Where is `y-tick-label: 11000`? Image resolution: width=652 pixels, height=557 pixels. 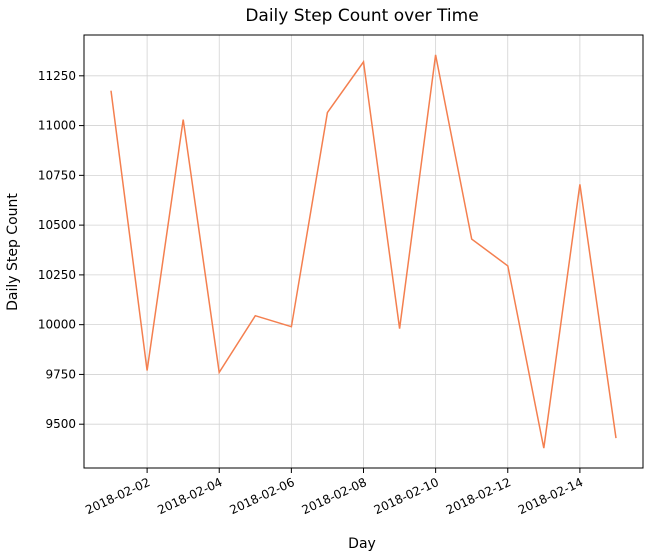 y-tick-label: 11000 is located at coordinates (57, 126).